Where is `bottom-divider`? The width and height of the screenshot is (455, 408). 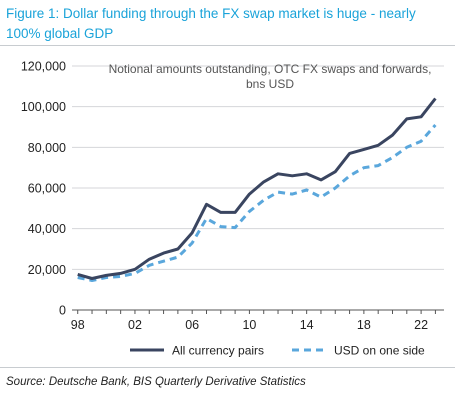
bottom-divider is located at coordinates (227, 367).